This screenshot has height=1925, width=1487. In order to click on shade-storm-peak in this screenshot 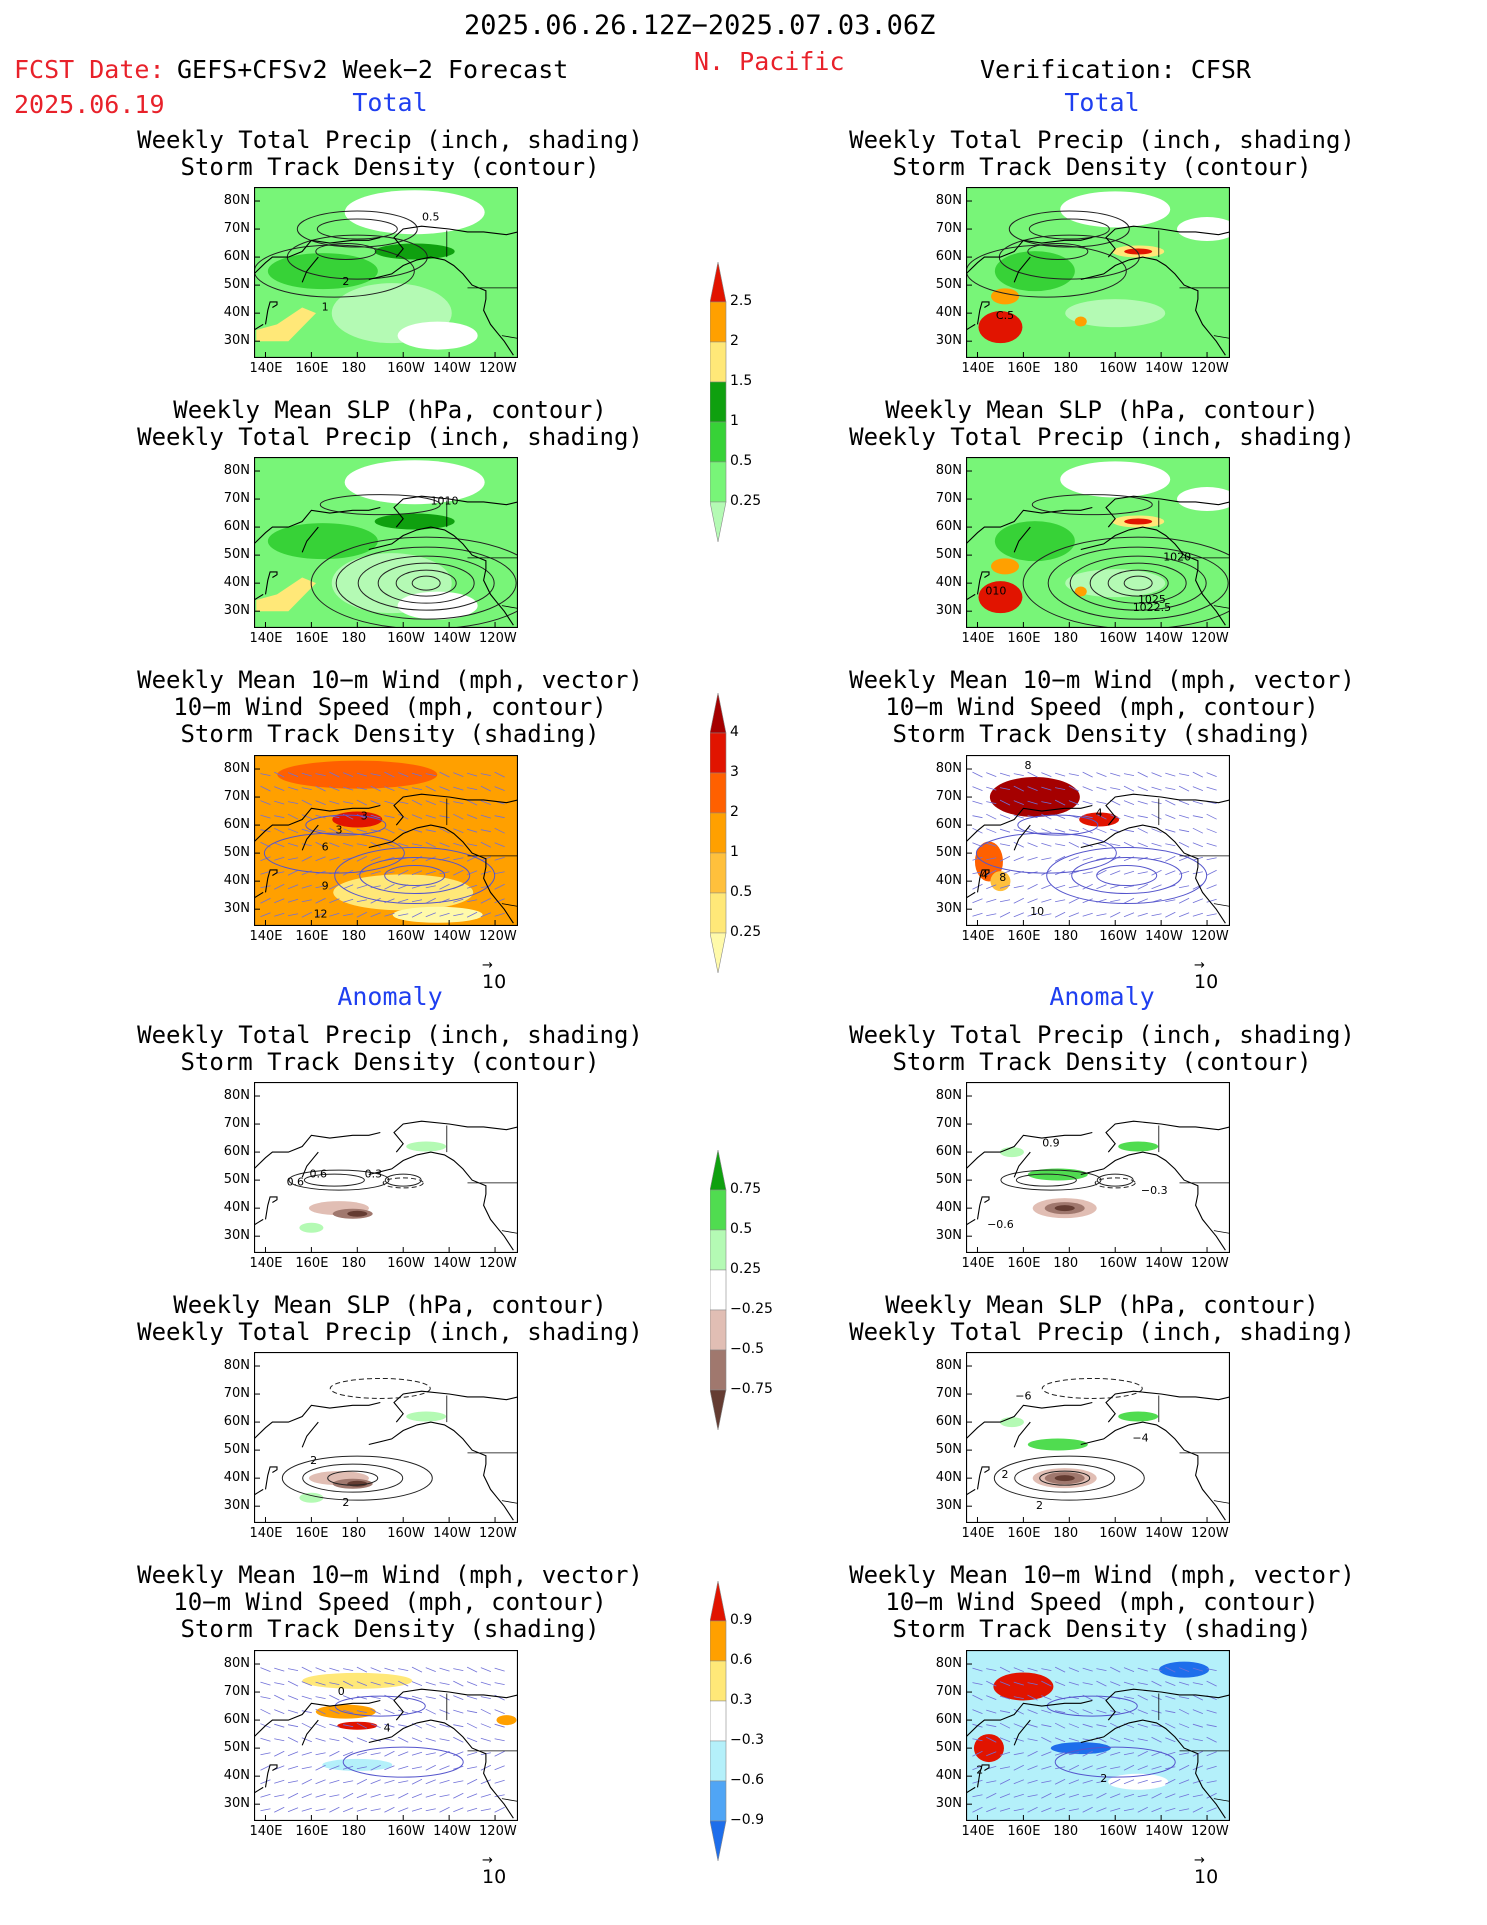, I will do `click(1034, 797)`.